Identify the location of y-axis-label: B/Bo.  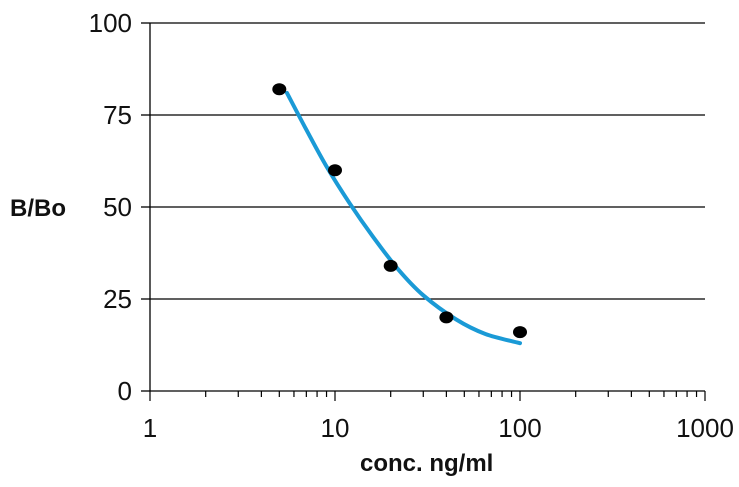
(38, 208).